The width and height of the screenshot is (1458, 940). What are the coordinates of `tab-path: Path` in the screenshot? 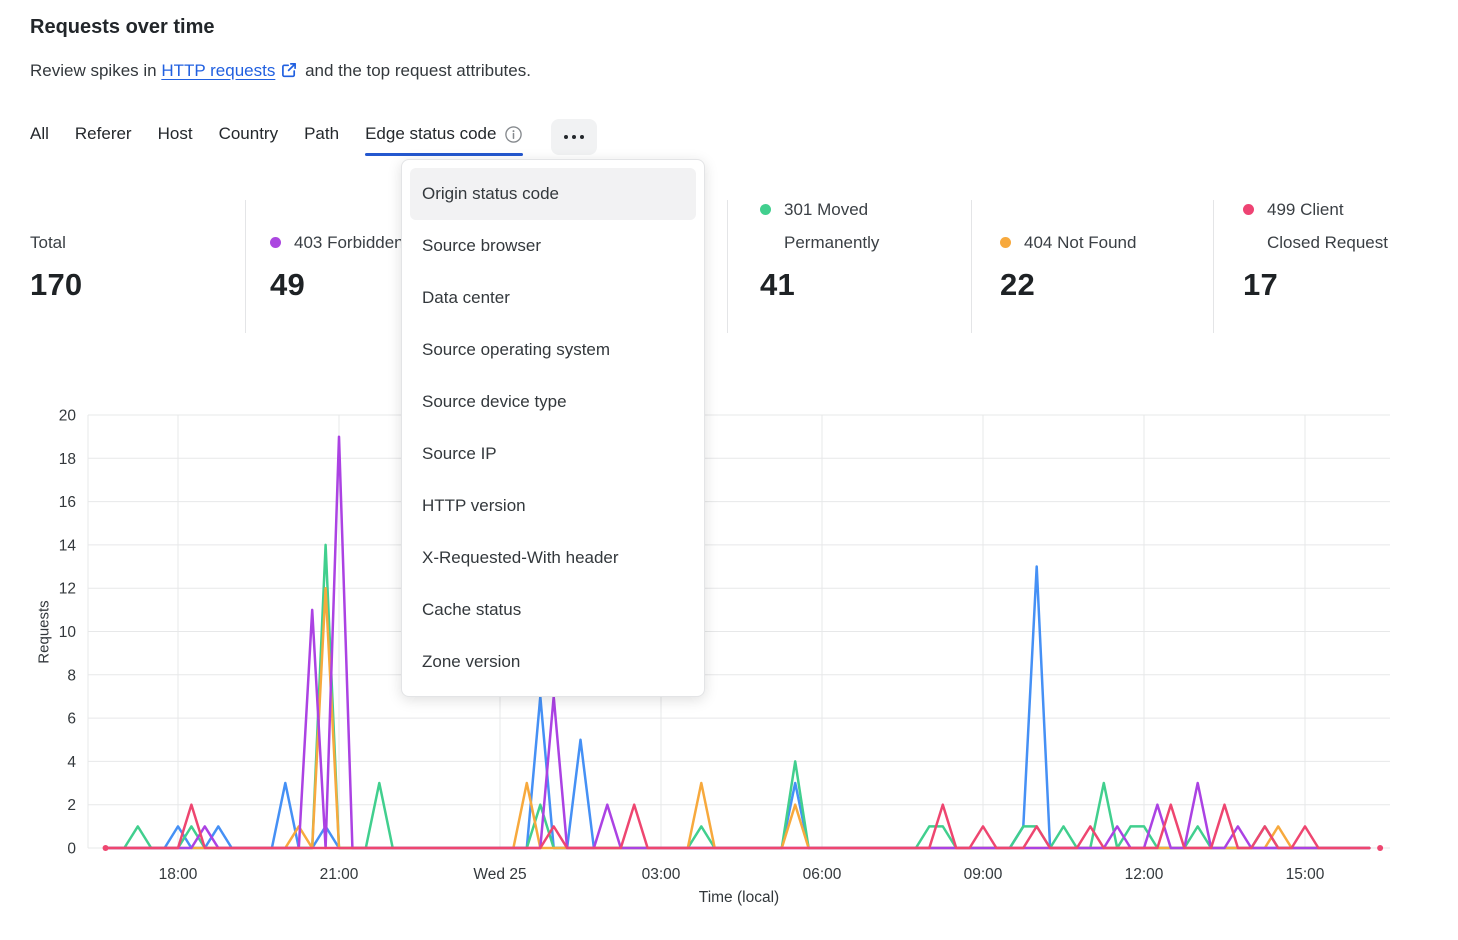 It's located at (321, 137).